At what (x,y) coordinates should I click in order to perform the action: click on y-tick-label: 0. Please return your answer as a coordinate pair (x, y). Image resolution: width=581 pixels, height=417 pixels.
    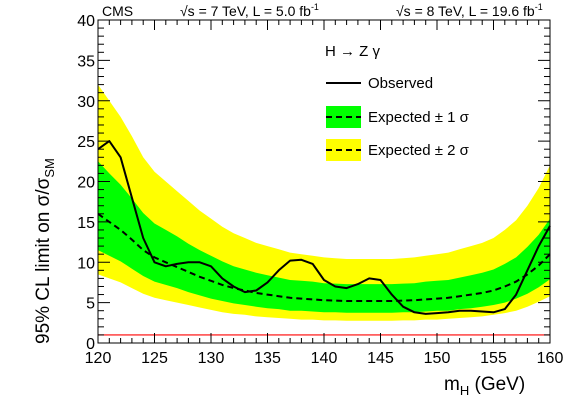
    Looking at the image, I should click on (90, 344).